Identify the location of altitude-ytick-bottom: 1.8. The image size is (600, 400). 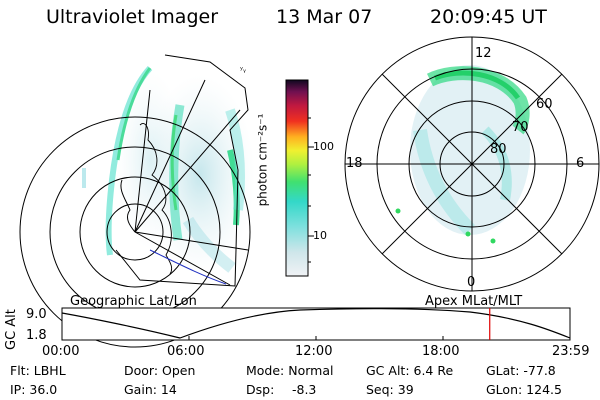
(36, 335).